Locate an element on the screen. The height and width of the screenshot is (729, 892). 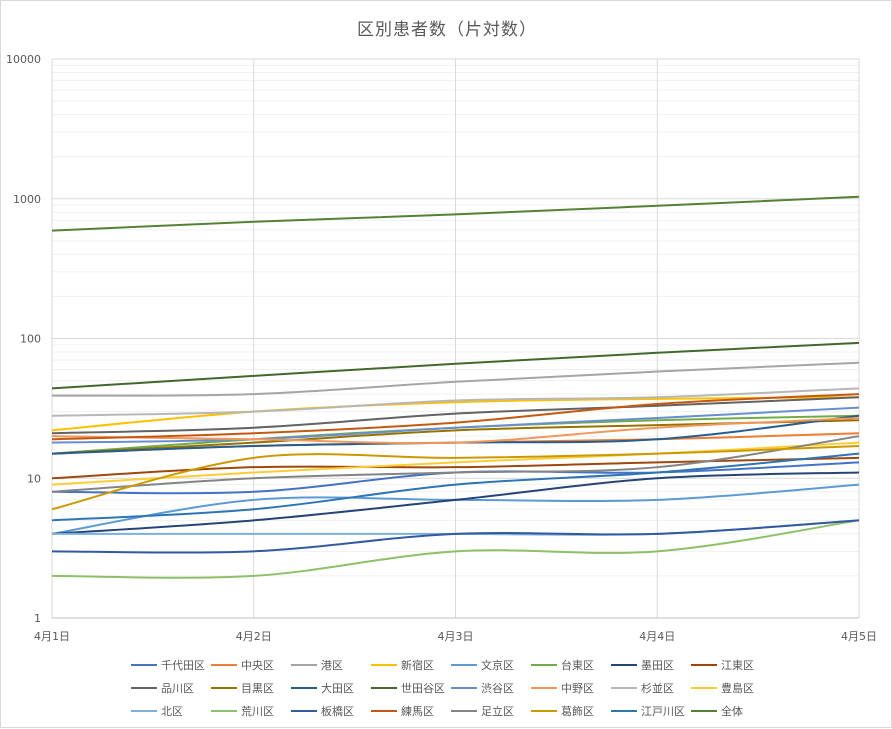
legend-label: 品川区 is located at coordinates (177, 688).